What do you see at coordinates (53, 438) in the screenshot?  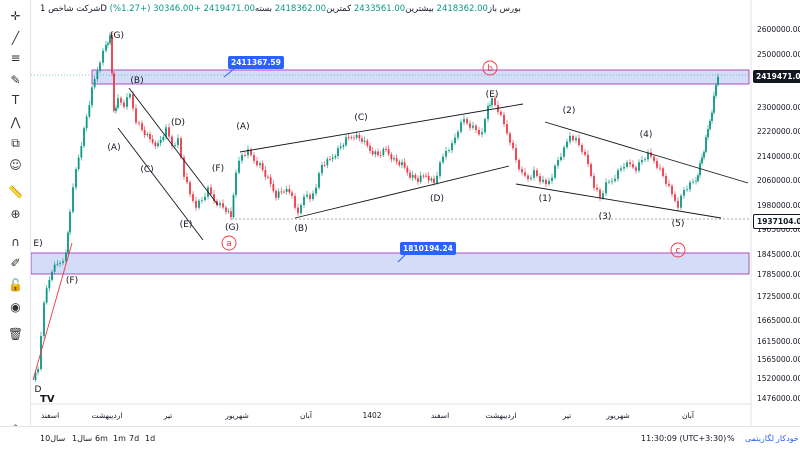 I see `range-10y: 10سال` at bounding box center [53, 438].